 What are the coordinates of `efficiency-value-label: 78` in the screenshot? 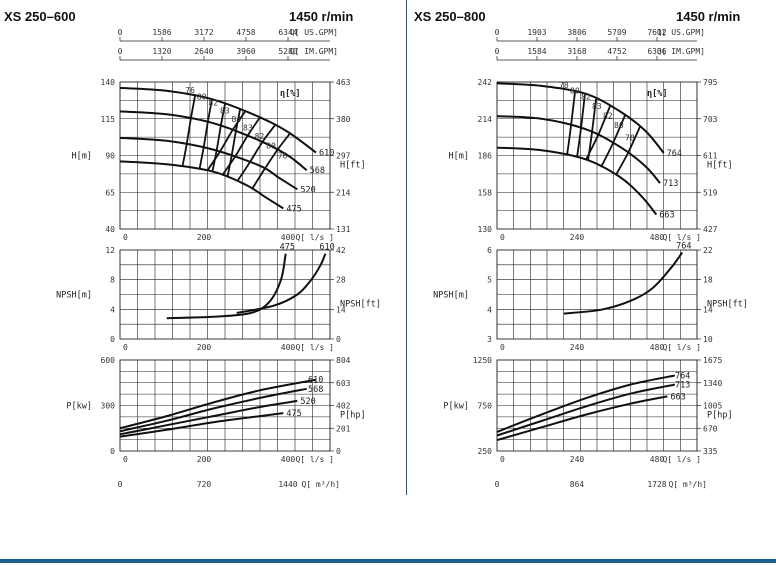 It's located at (564, 85).